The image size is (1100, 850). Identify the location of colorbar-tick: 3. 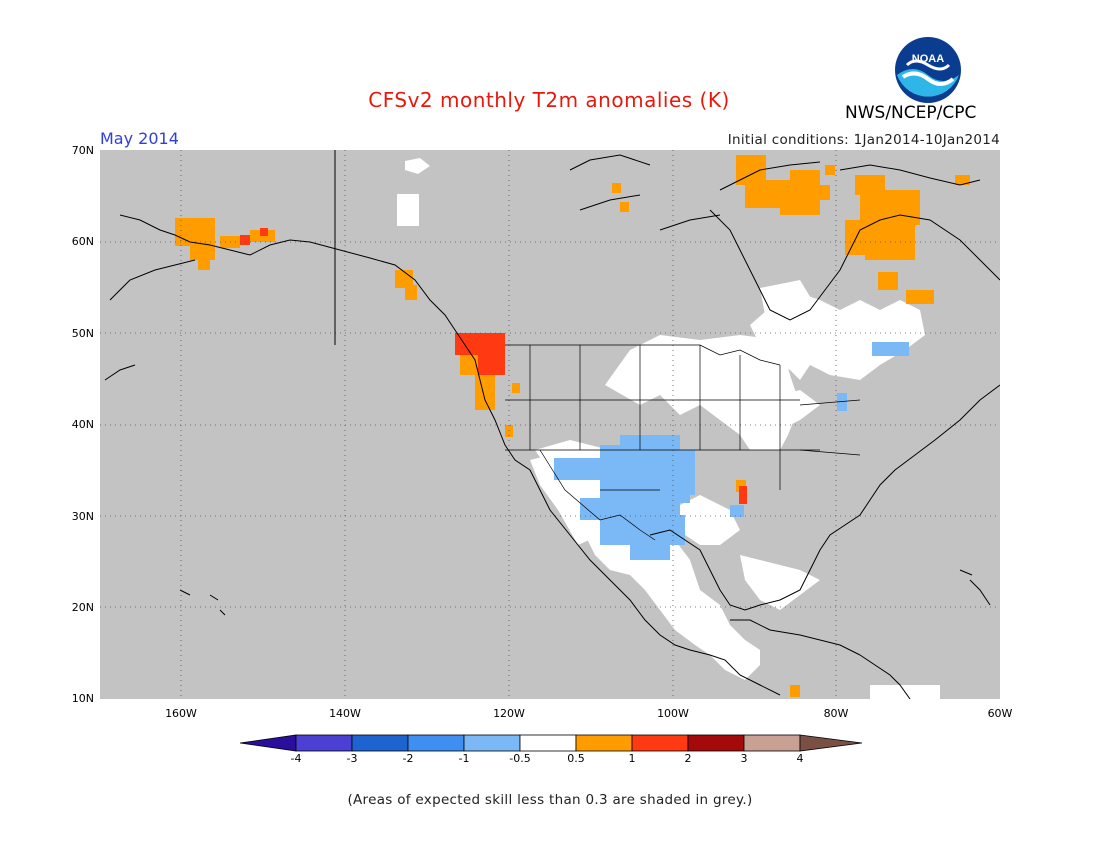
(744, 758).